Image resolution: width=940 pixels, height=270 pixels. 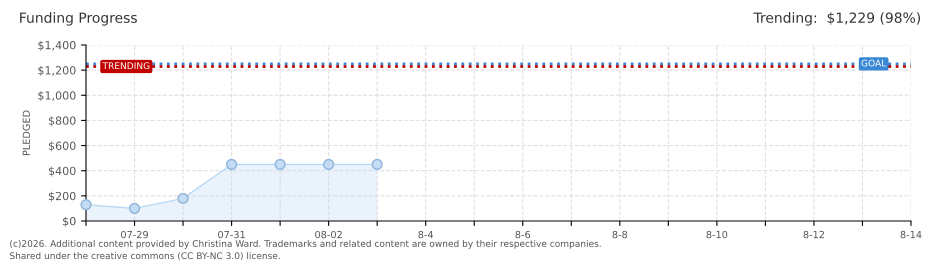 What do you see at coordinates (126, 66) in the screenshot?
I see `ref-line-label: TRENDING` at bounding box center [126, 66].